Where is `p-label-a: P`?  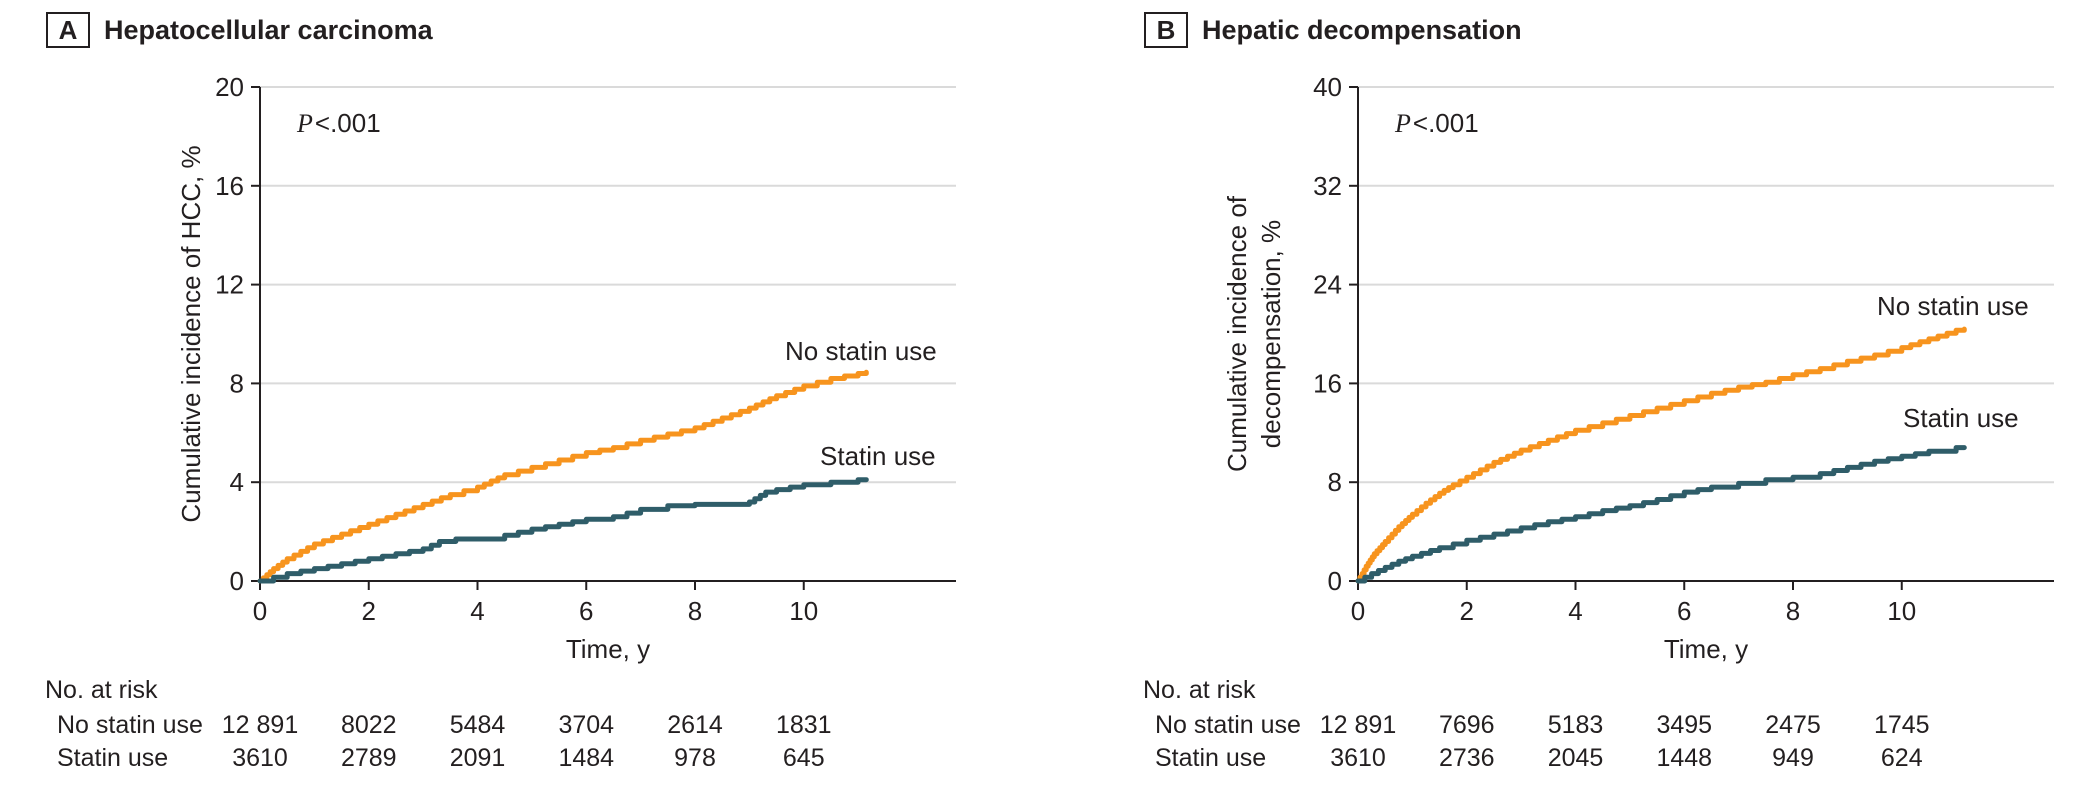 p-label-a: P is located at coordinates (305, 123).